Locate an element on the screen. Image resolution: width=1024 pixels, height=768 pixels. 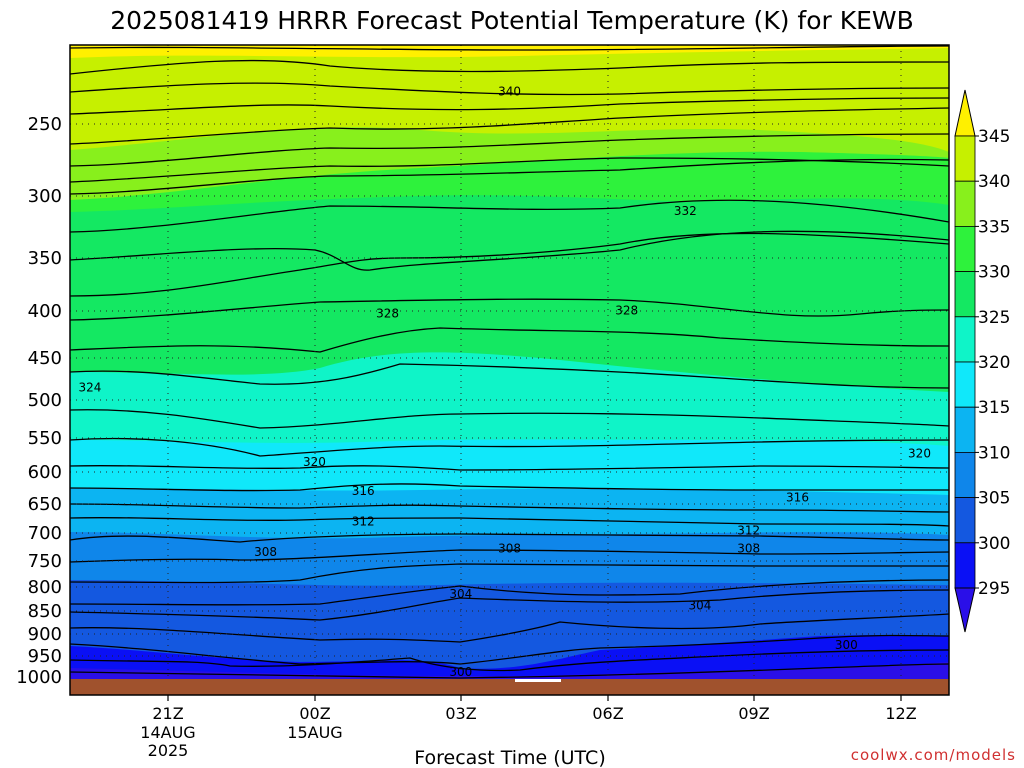
terrain-strip is located at coordinates (509, 687).